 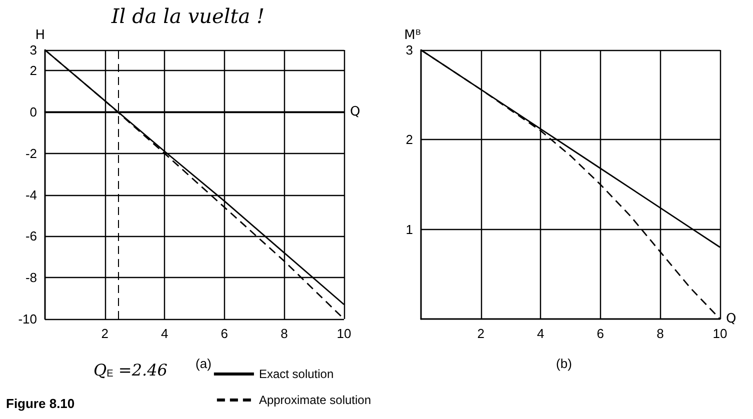 I want to click on legend-label: Approximate solution, so click(x=314, y=400).